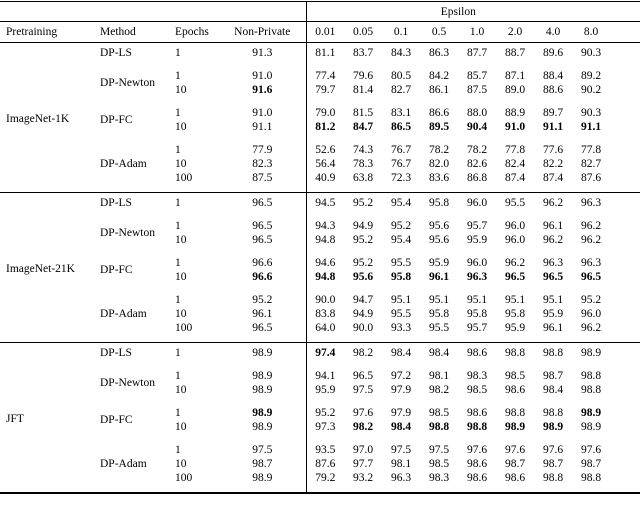 The height and width of the screenshot is (505, 640). Describe the element at coordinates (262, 299) in the screenshot. I see `non-private-cell: 95.2` at that location.